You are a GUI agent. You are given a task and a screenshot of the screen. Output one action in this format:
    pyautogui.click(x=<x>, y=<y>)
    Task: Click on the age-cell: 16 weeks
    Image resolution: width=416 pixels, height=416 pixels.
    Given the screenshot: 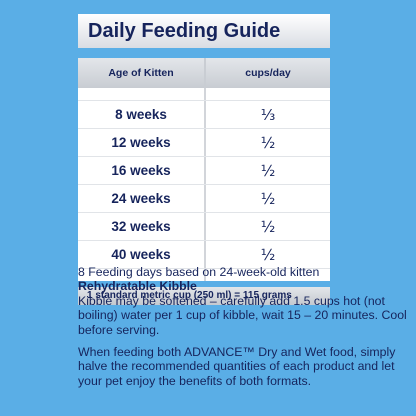 What is the action you would take?
    pyautogui.click(x=142, y=170)
    